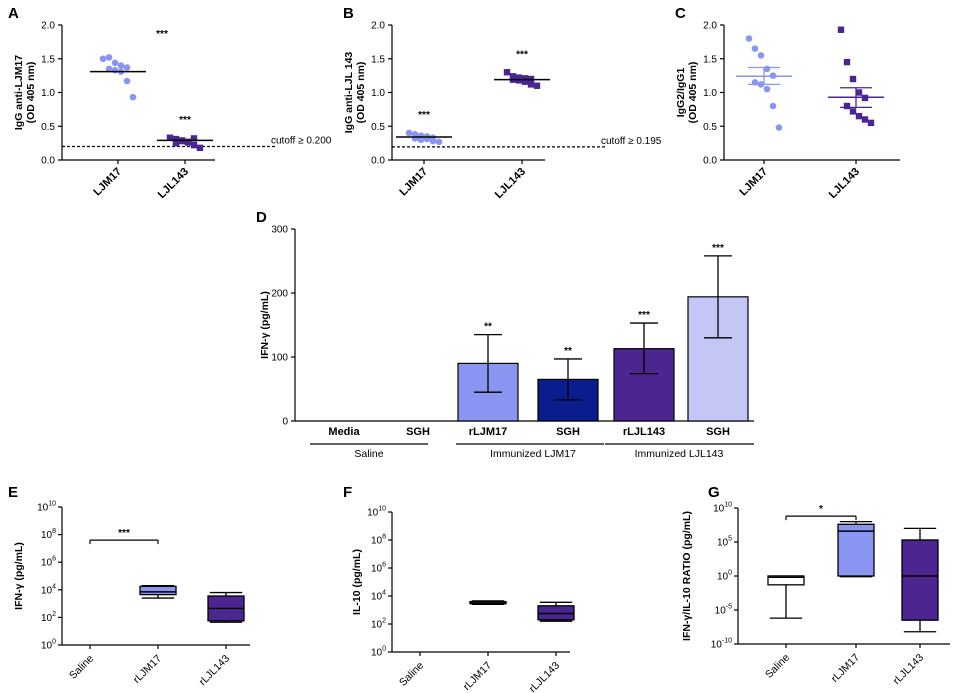 The height and width of the screenshot is (693, 963). What do you see at coordinates (681, 93) in the screenshot?
I see `y-axis-label-c-line: IgG2/IgG1` at bounding box center [681, 93].